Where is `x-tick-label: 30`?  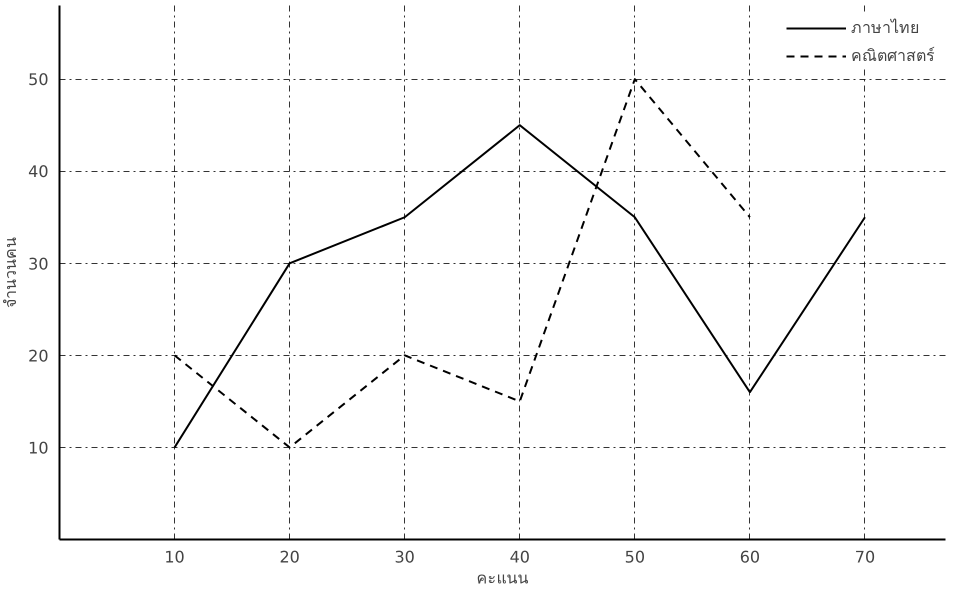
x-tick-label: 30 is located at coordinates (404, 557).